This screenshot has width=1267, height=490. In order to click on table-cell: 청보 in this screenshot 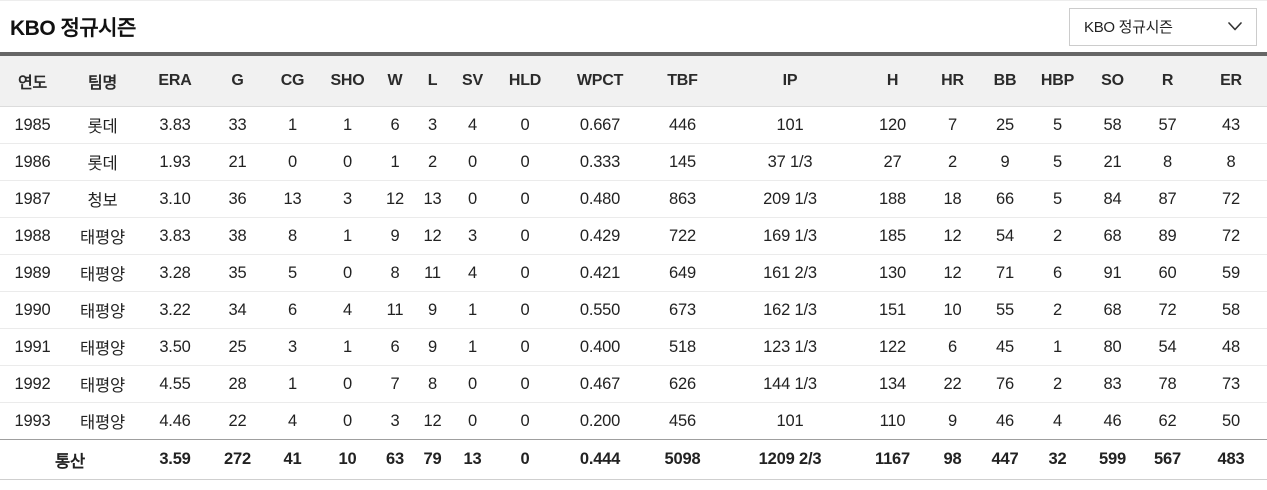, I will do `click(102, 199)`.